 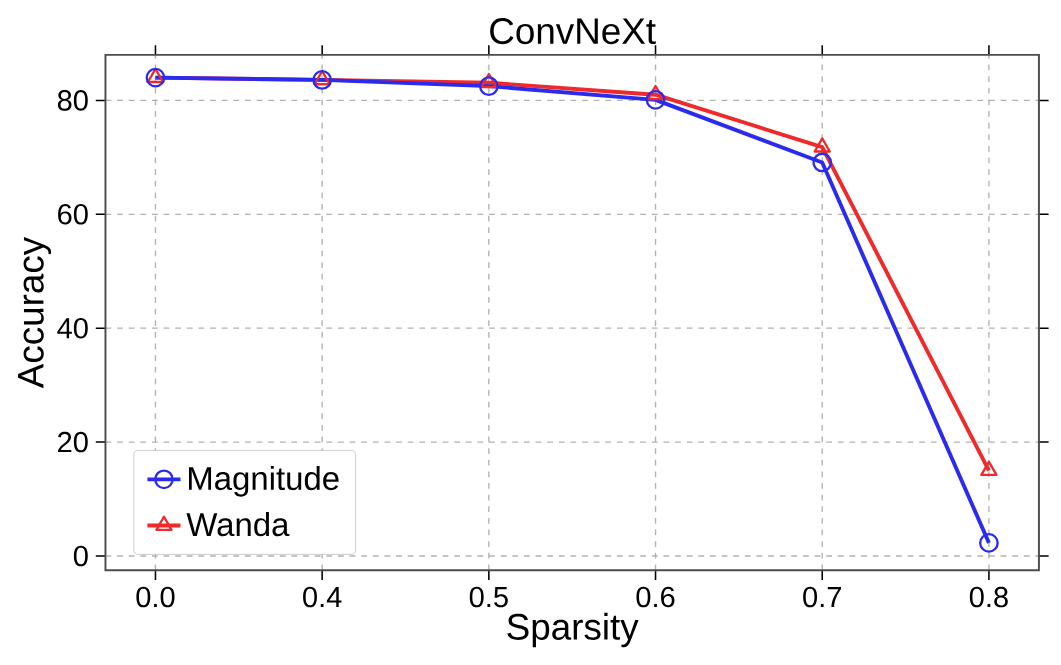 I want to click on y-axis-title: Accuracy, so click(x=35, y=312).